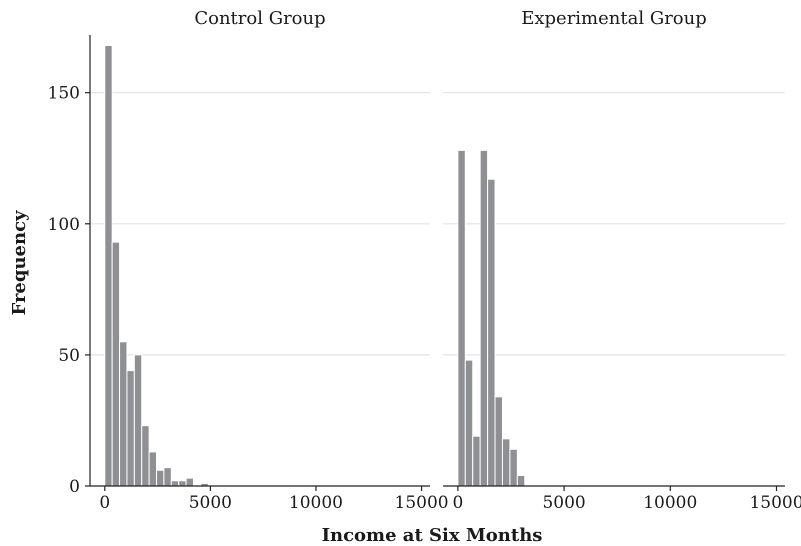 The height and width of the screenshot is (546, 801). What do you see at coordinates (64, 225) in the screenshot?
I see `y-tick-label: 100` at bounding box center [64, 225].